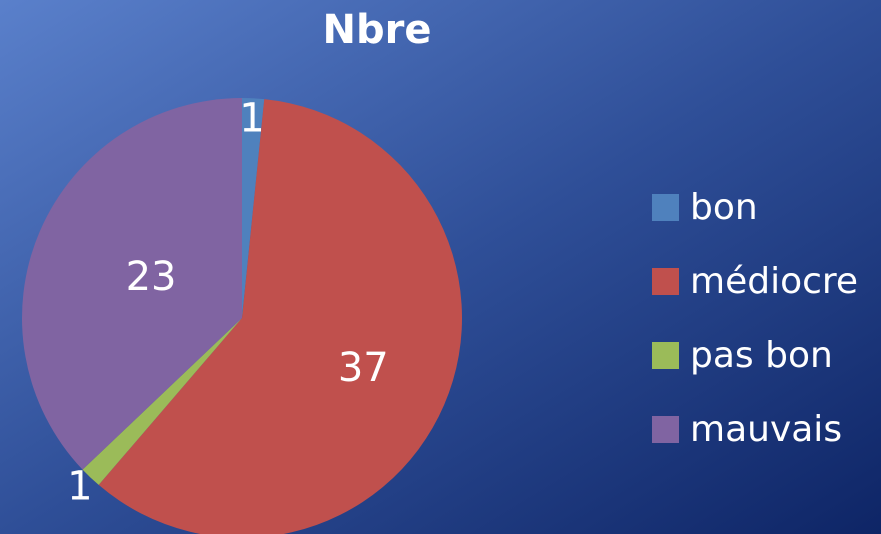 The height and width of the screenshot is (534, 881). What do you see at coordinates (761, 355) in the screenshot?
I see `legend-label: pas bon` at bounding box center [761, 355].